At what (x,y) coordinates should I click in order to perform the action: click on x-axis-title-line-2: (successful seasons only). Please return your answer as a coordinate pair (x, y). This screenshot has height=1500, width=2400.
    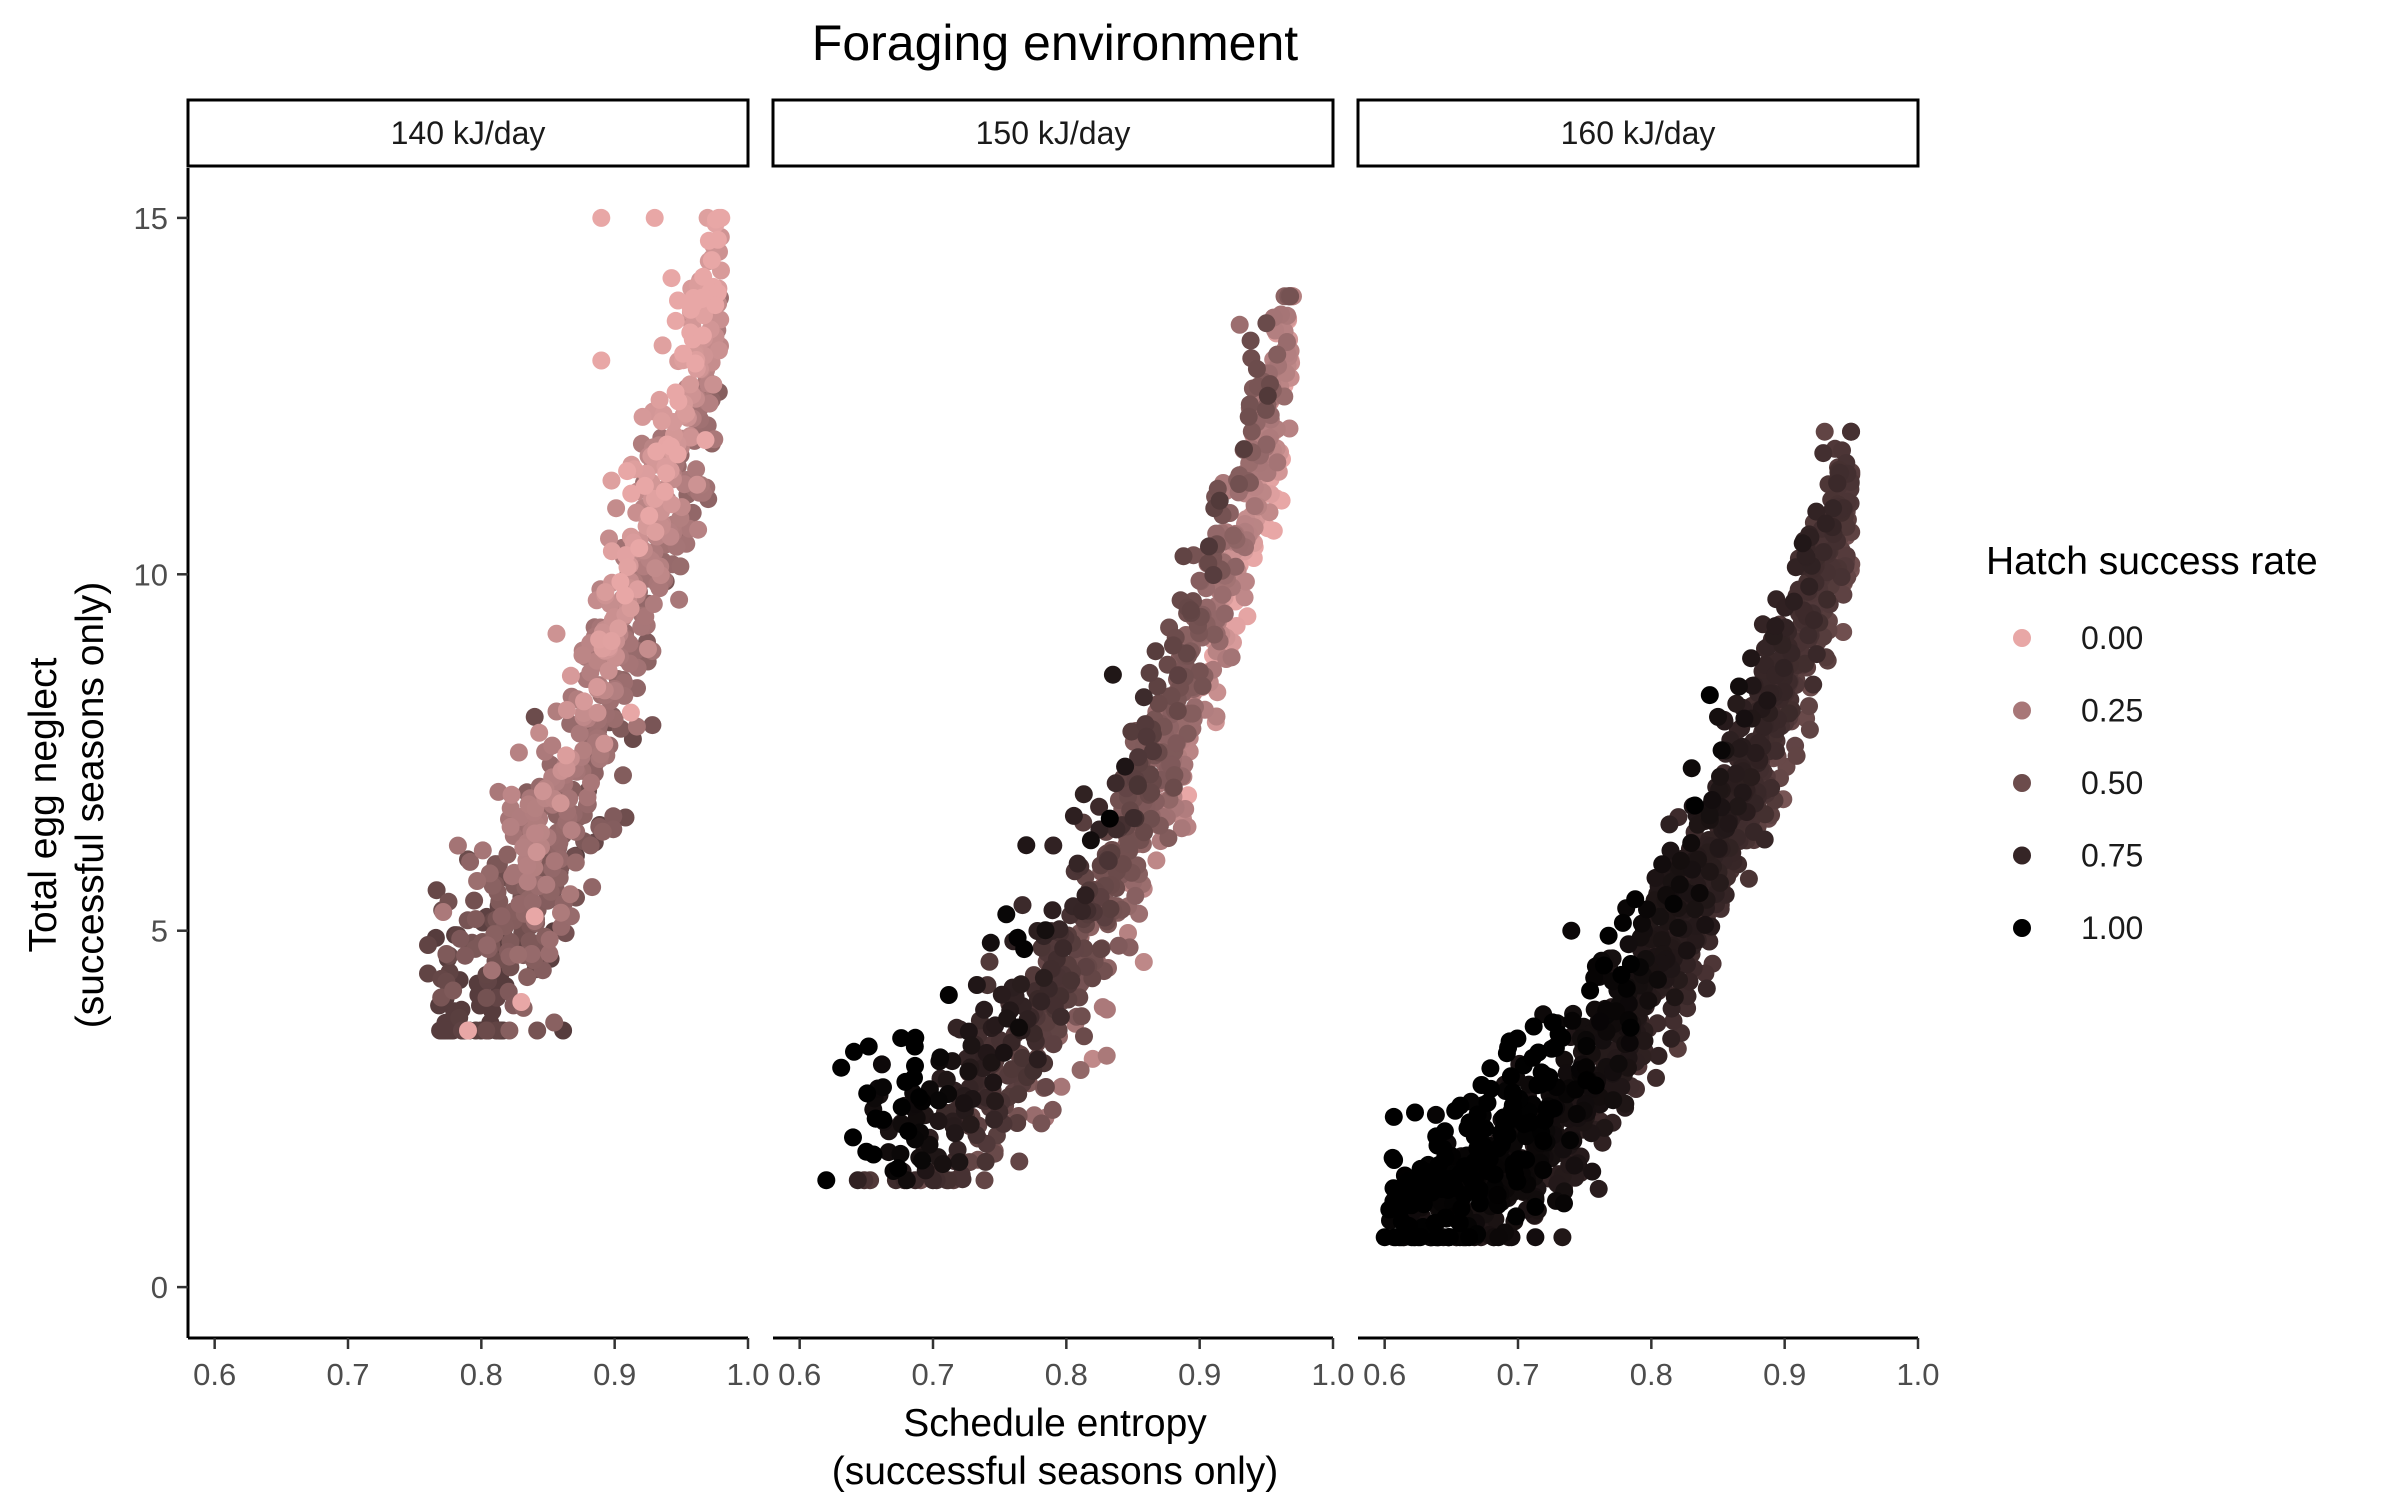
    Looking at the image, I should click on (1055, 1471).